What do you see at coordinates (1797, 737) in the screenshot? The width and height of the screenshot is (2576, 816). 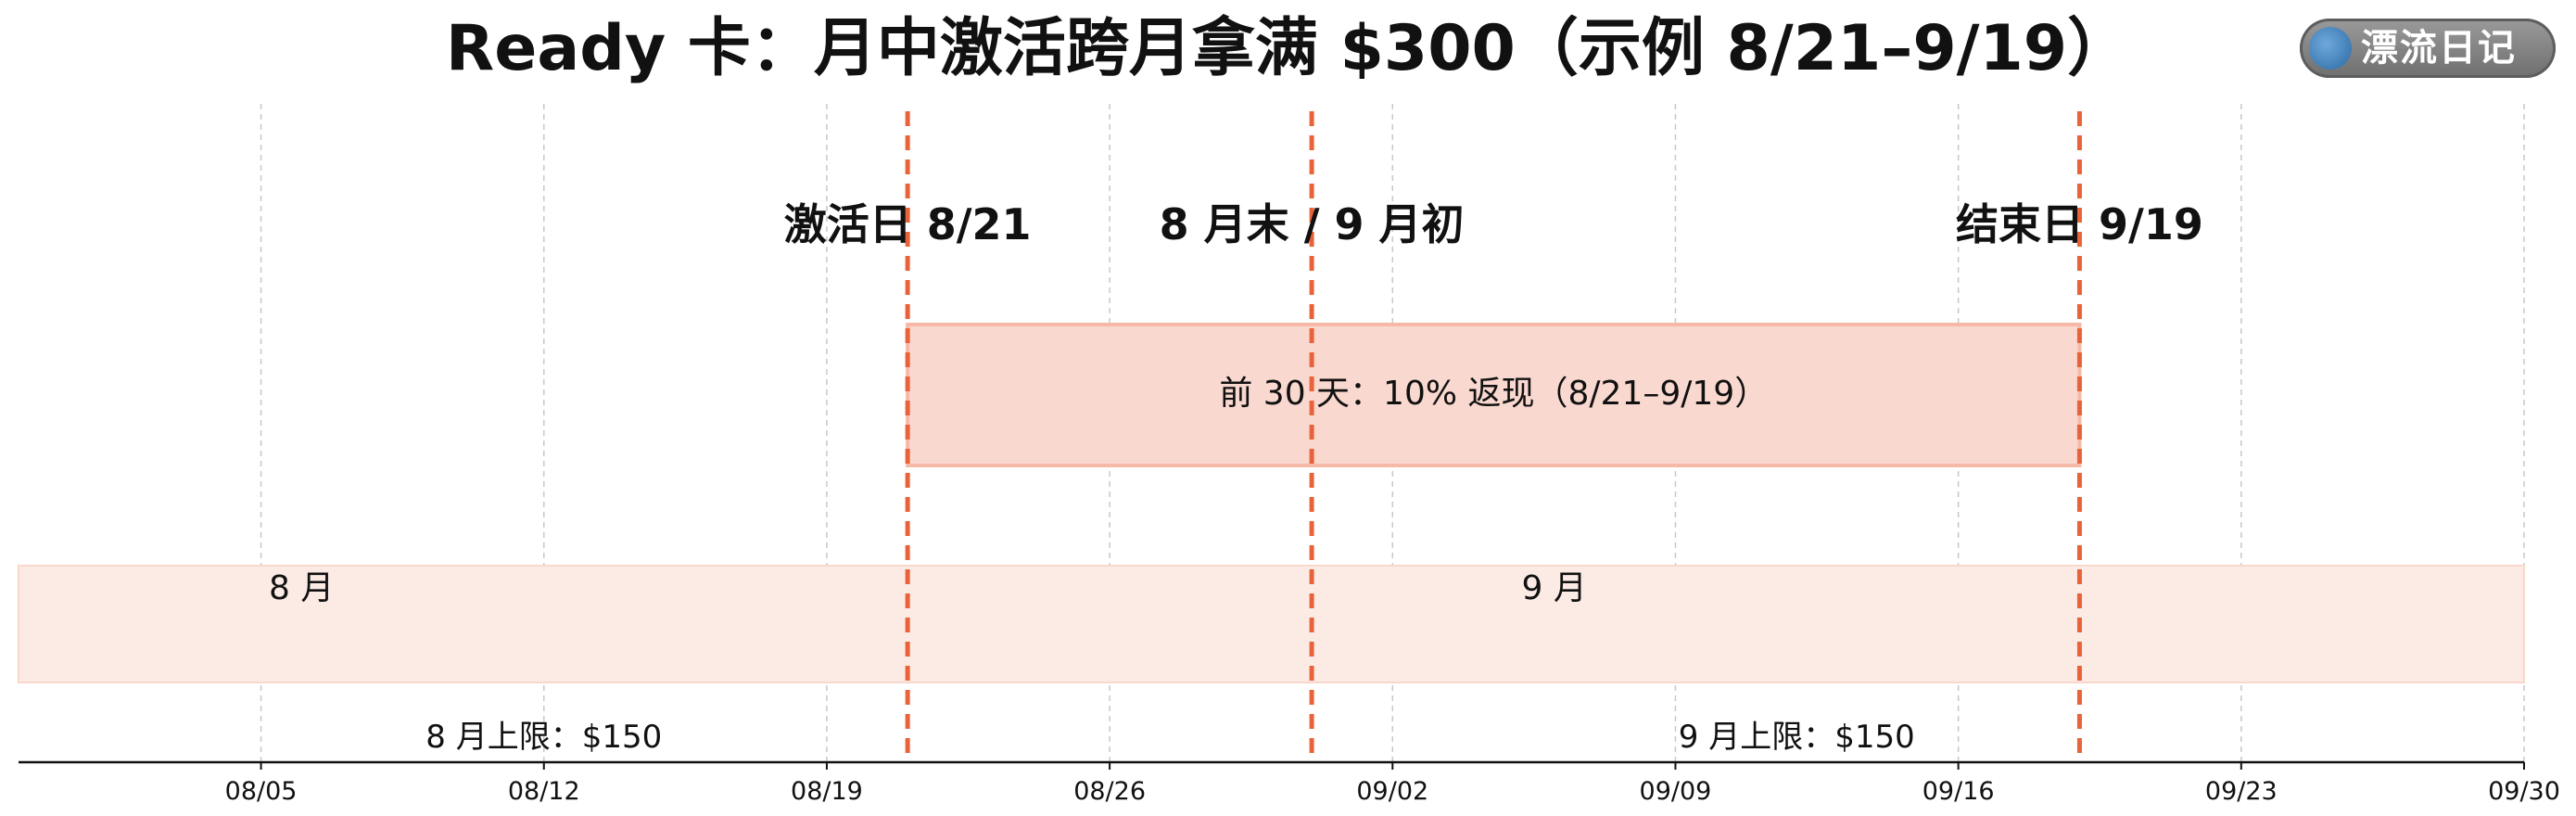 I see `cap-label: 9 月上限：$150` at bounding box center [1797, 737].